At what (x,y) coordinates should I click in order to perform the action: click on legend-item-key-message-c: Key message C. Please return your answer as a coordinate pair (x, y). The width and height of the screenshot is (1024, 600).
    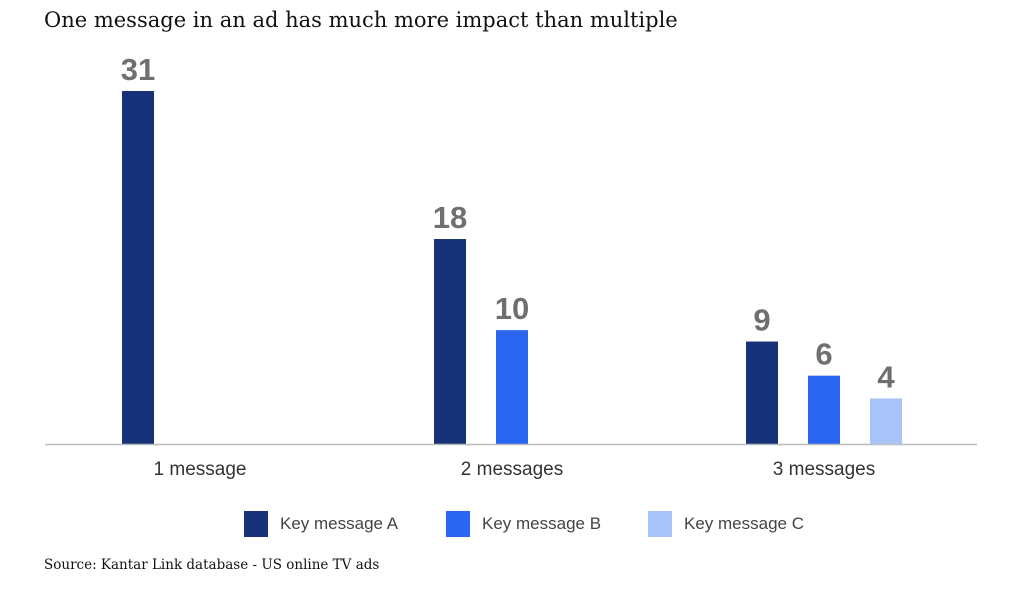
    Looking at the image, I should click on (726, 524).